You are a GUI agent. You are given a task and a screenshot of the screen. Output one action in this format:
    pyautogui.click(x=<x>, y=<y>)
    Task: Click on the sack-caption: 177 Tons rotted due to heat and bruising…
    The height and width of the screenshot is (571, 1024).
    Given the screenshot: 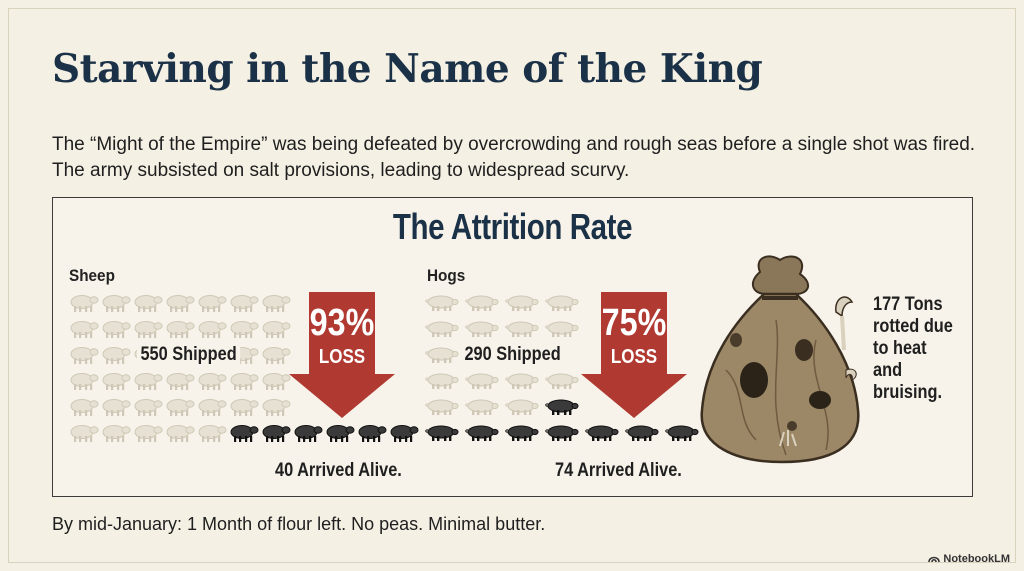 What is the action you would take?
    pyautogui.click(x=913, y=348)
    